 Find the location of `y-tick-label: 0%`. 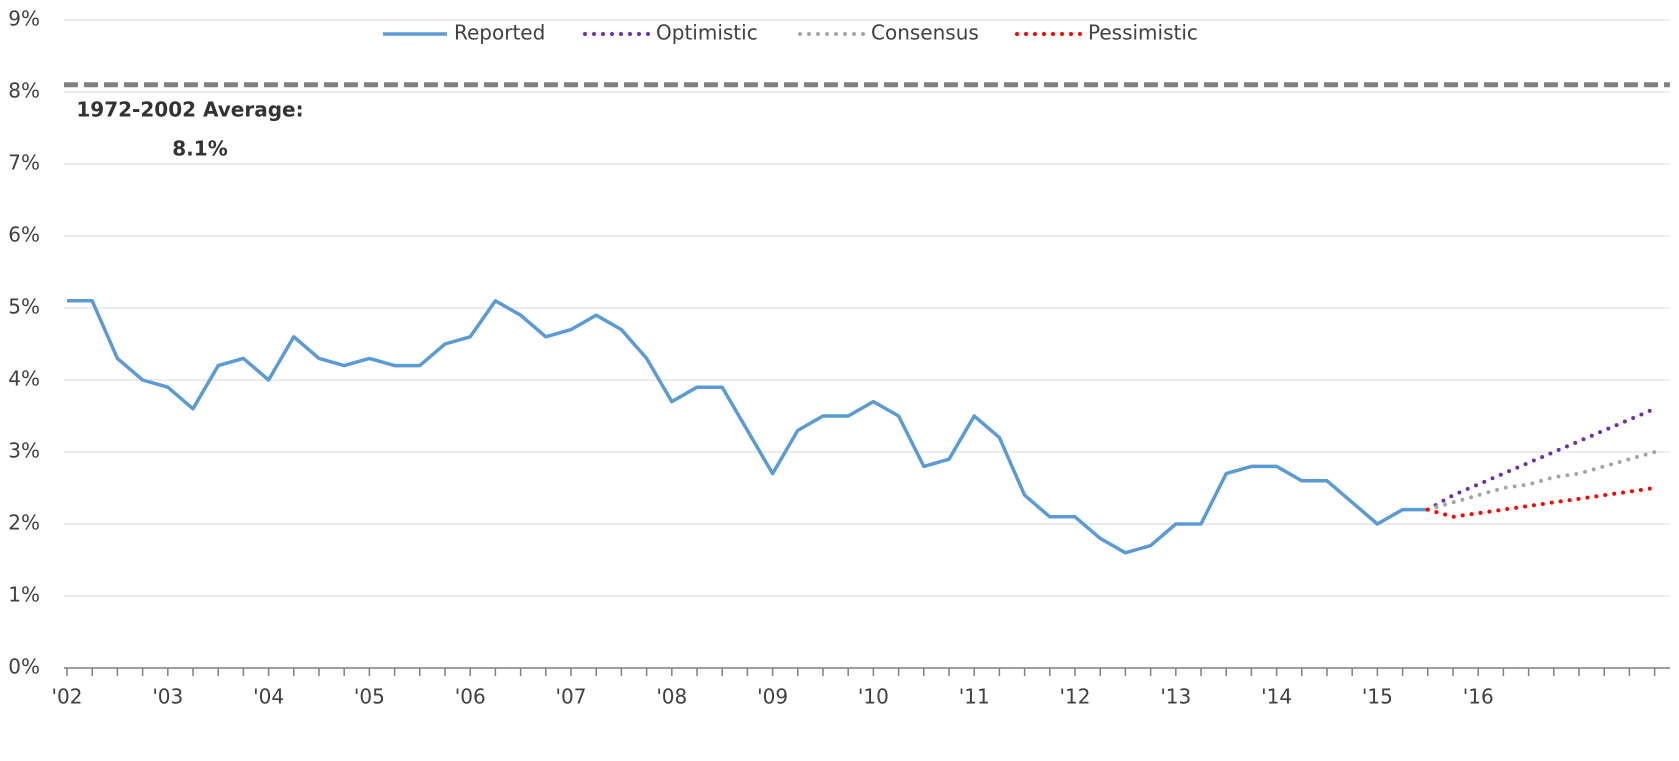

y-tick-label: 0% is located at coordinates (24, 667).